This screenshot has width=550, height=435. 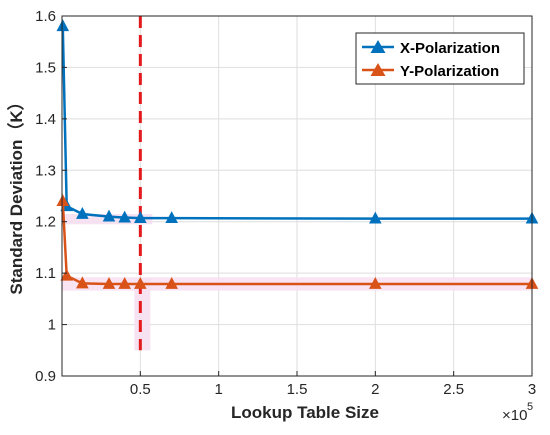 I want to click on legend-entry-x-polarization: X-Polarization, so click(x=431, y=48).